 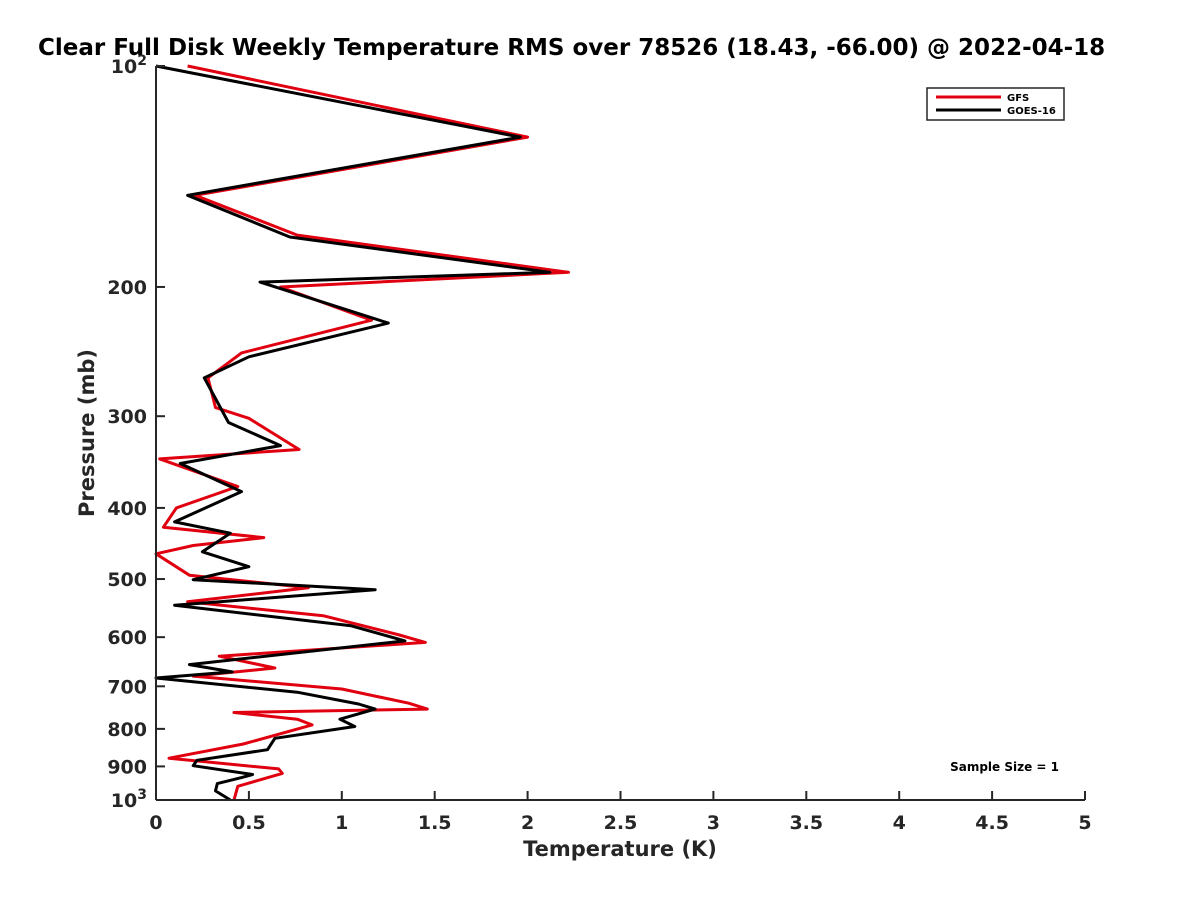 What do you see at coordinates (127, 288) in the screenshot?
I see `y-tick-label: 200` at bounding box center [127, 288].